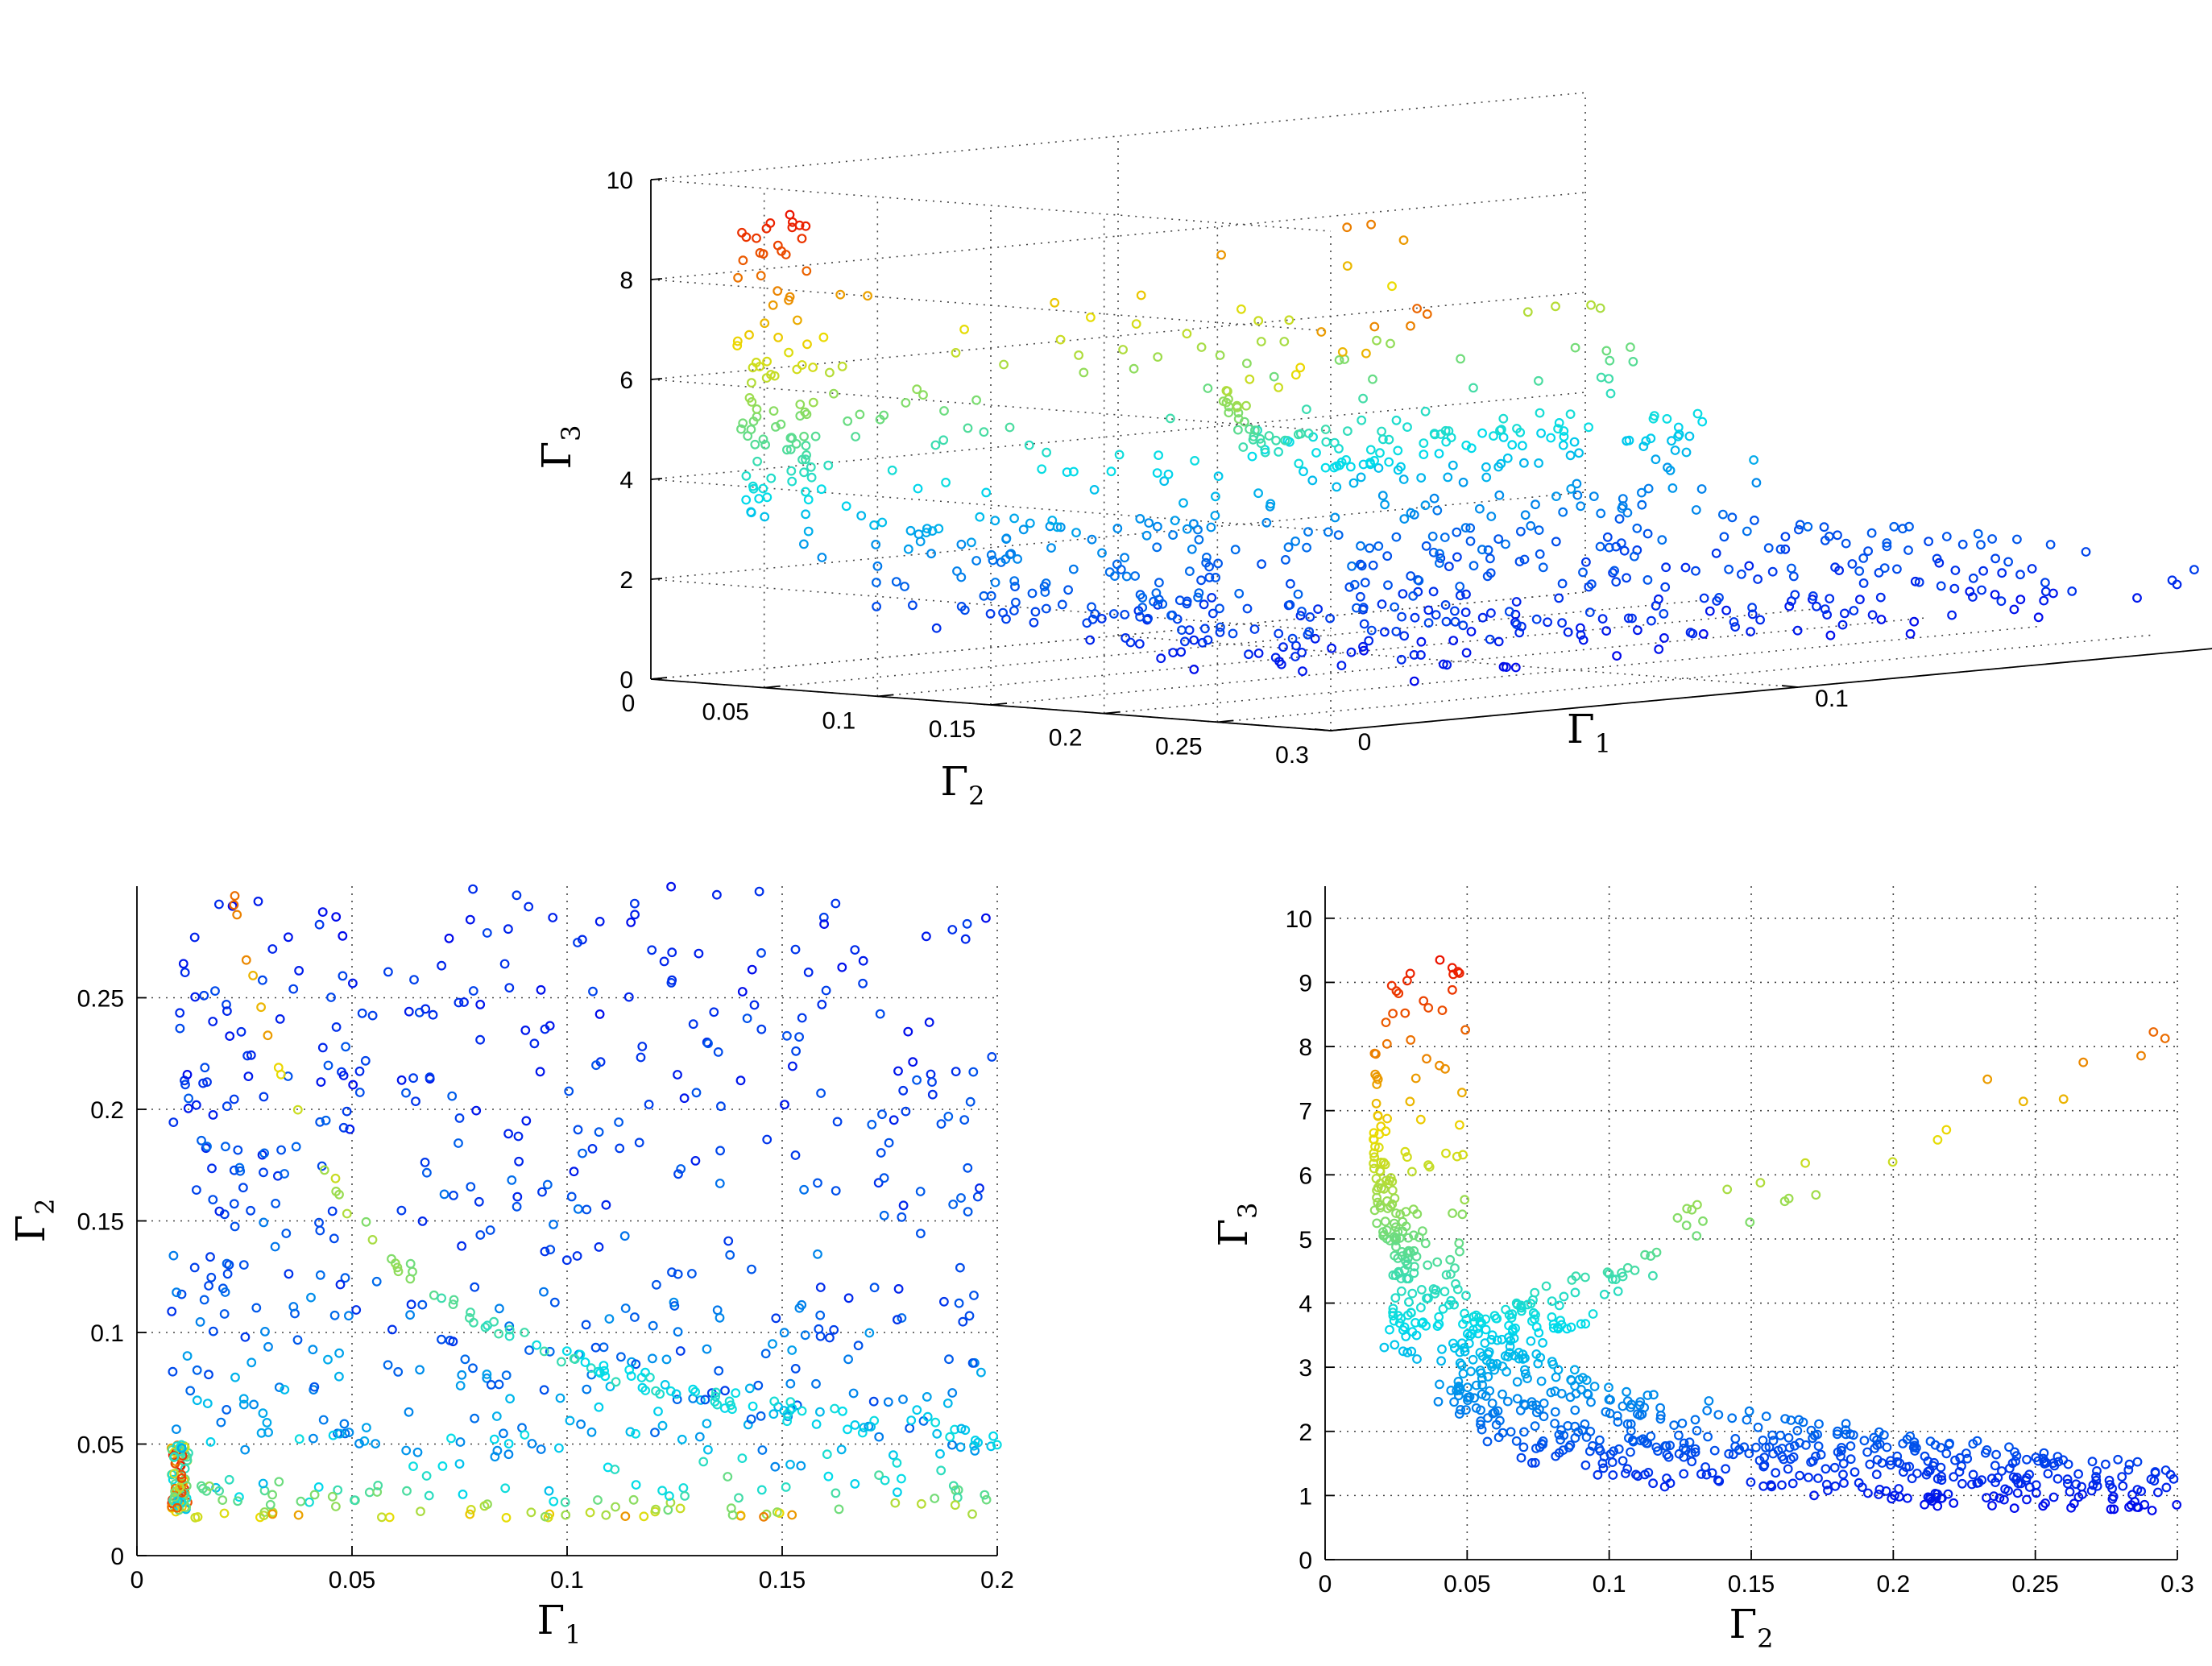  I want to click on y-tick-label: 0.1, so click(839, 720).